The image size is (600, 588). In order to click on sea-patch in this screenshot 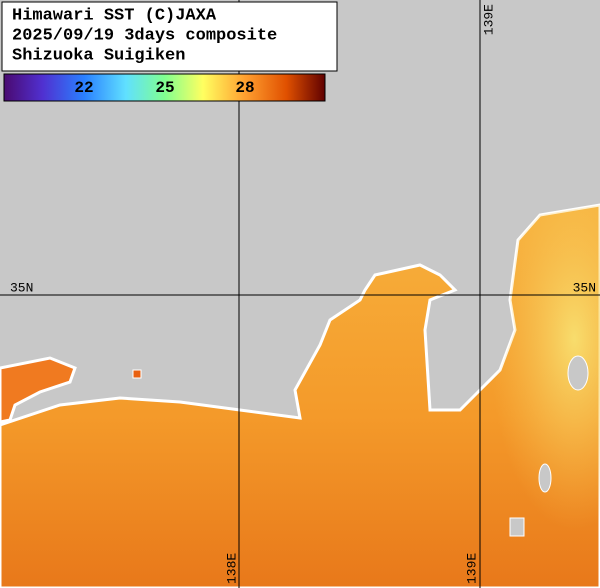, I will do `click(38, 390)`.